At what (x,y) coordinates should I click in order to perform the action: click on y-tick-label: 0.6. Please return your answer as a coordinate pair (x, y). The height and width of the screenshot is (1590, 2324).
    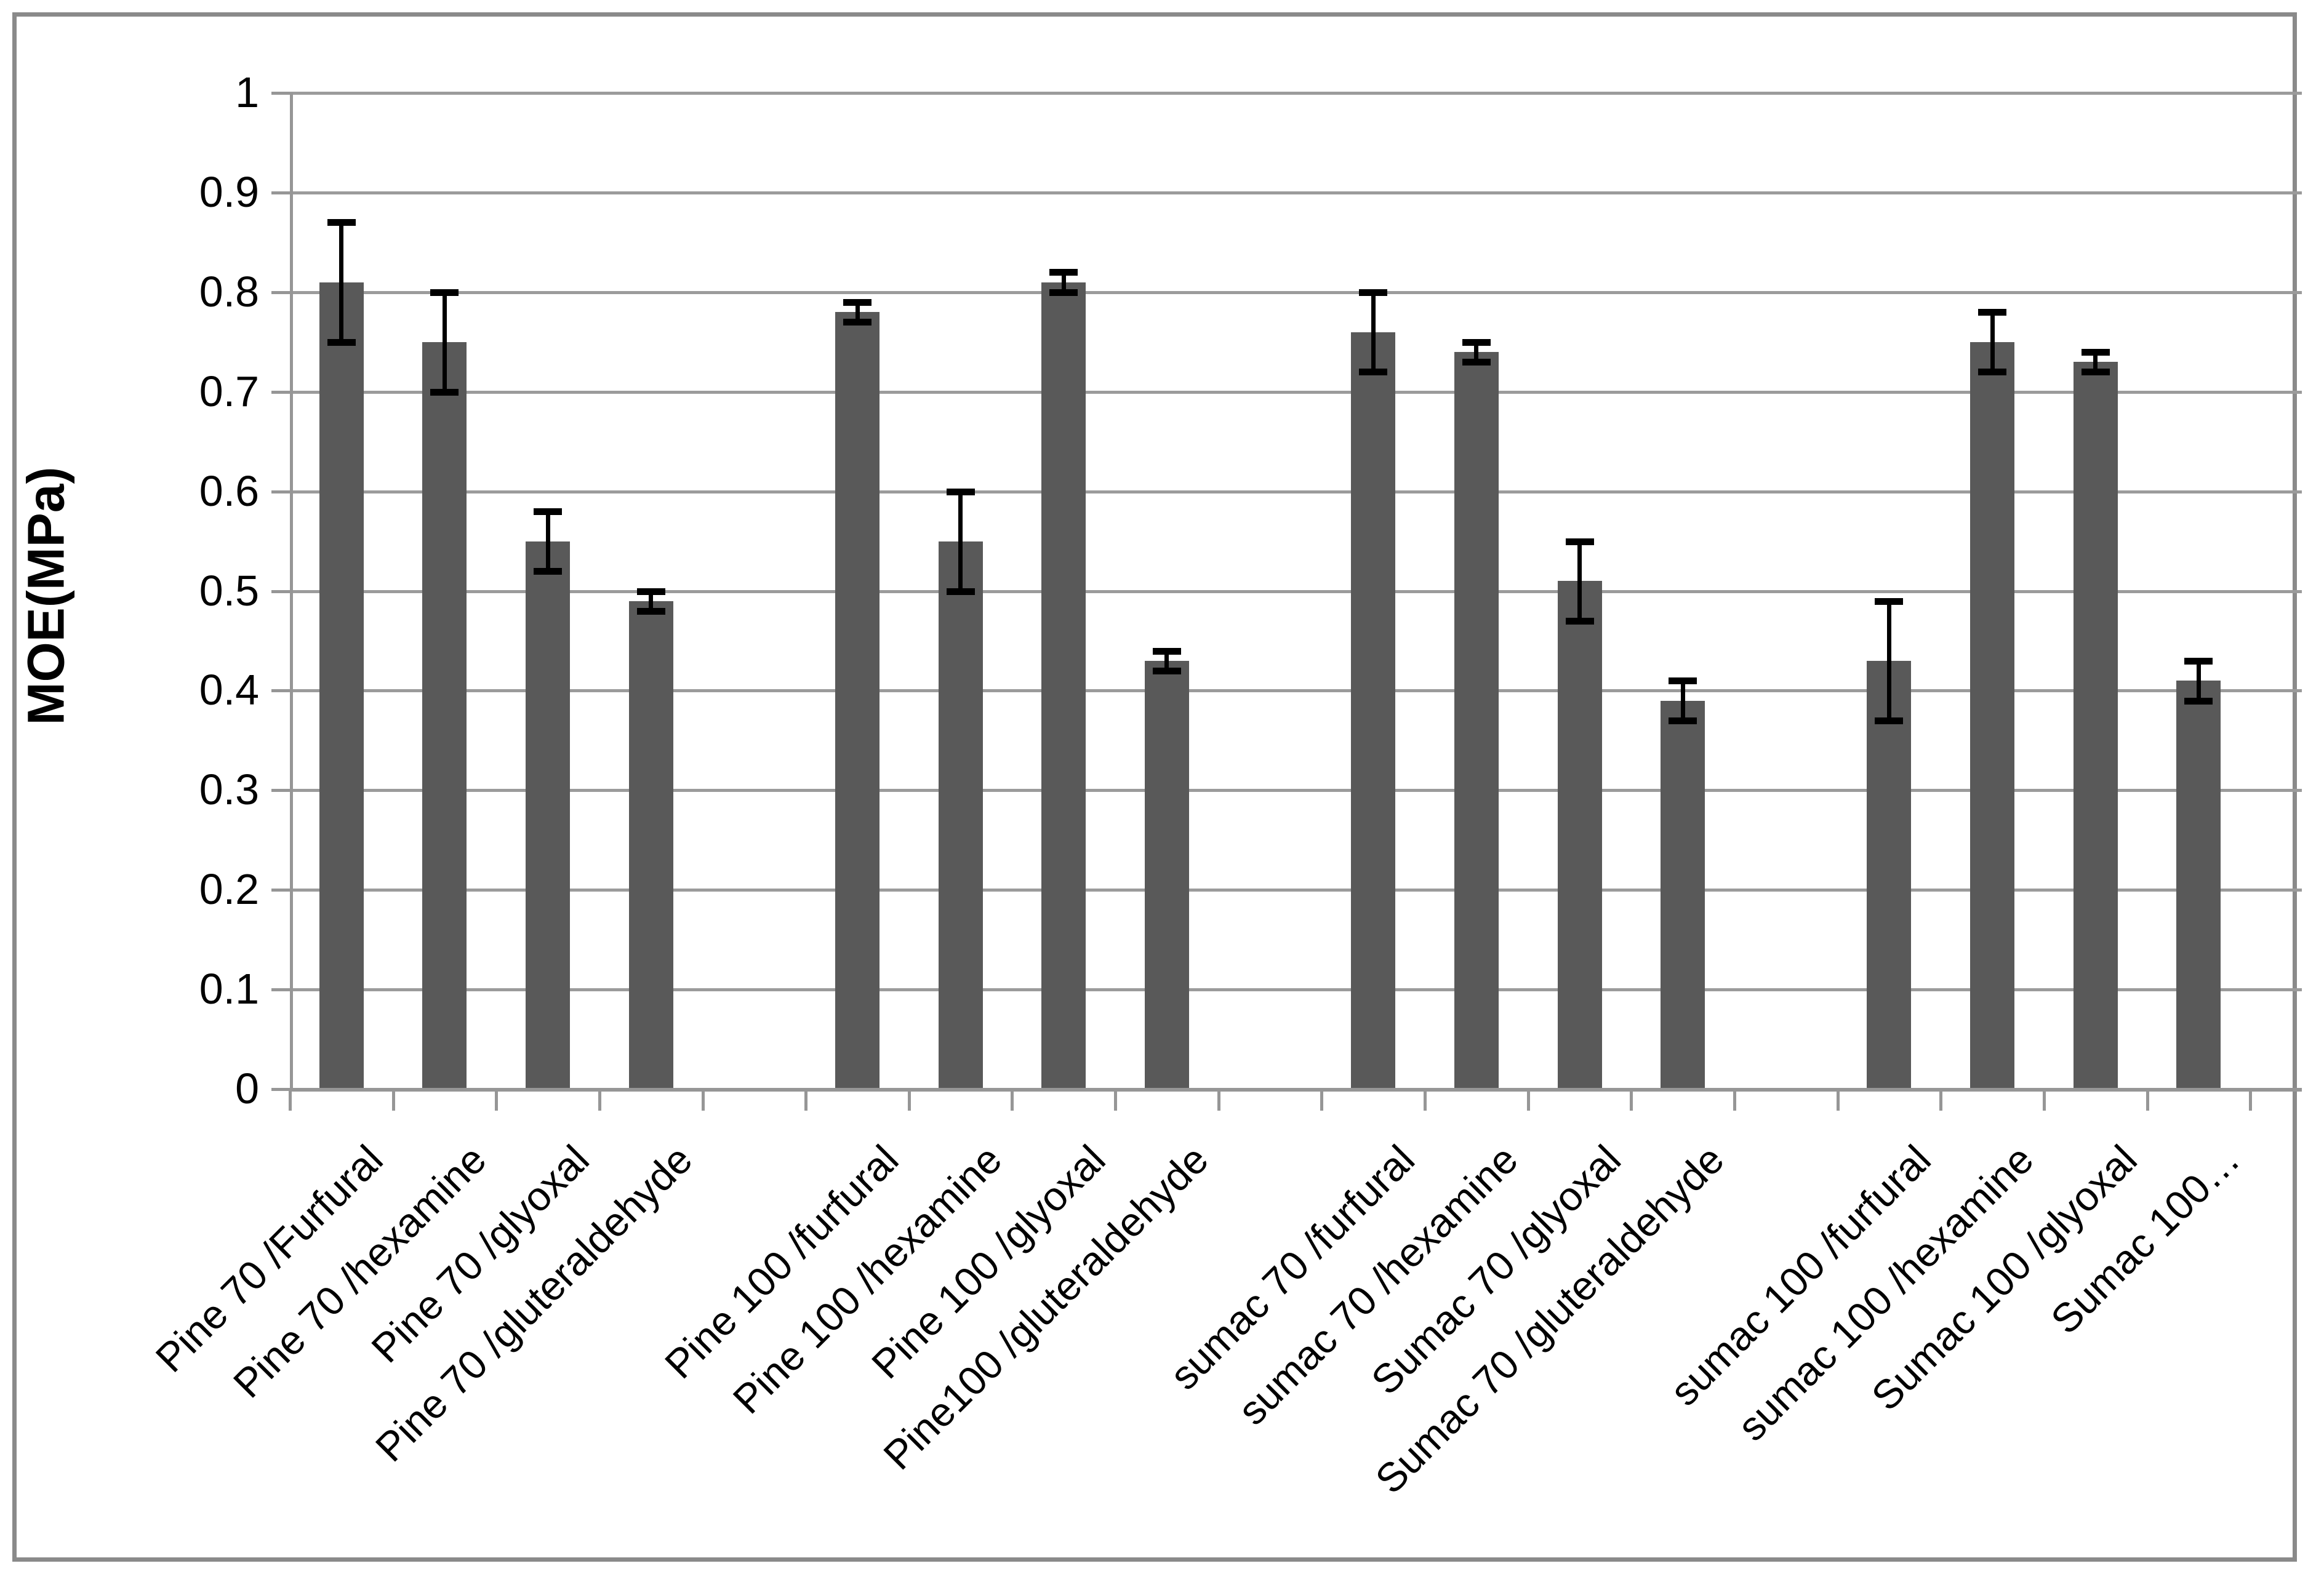
    Looking at the image, I should click on (229, 491).